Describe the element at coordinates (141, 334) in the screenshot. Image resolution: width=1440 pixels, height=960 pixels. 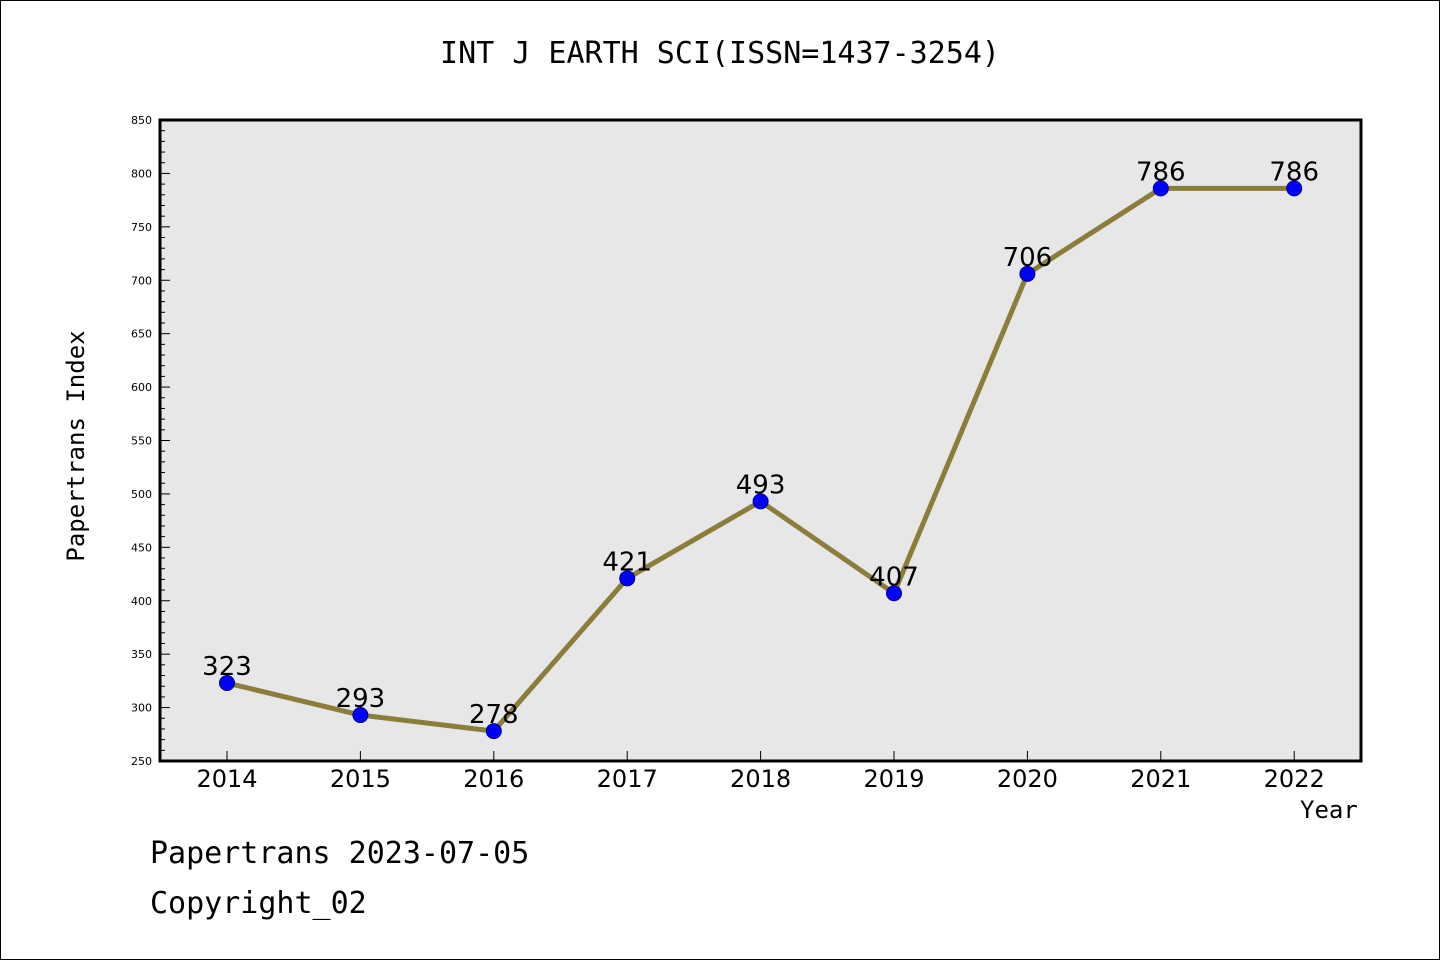
I see `y-tick-label: 650` at that location.